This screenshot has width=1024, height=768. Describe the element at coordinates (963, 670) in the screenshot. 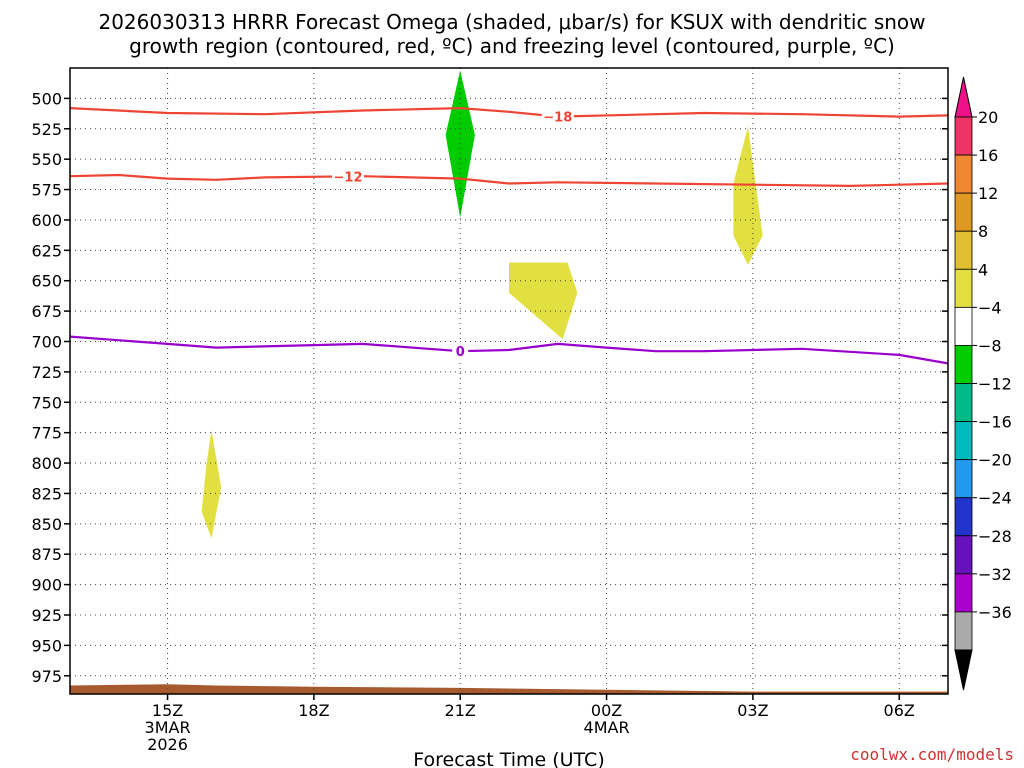

I see `colorbar-bottom-arrow` at that location.